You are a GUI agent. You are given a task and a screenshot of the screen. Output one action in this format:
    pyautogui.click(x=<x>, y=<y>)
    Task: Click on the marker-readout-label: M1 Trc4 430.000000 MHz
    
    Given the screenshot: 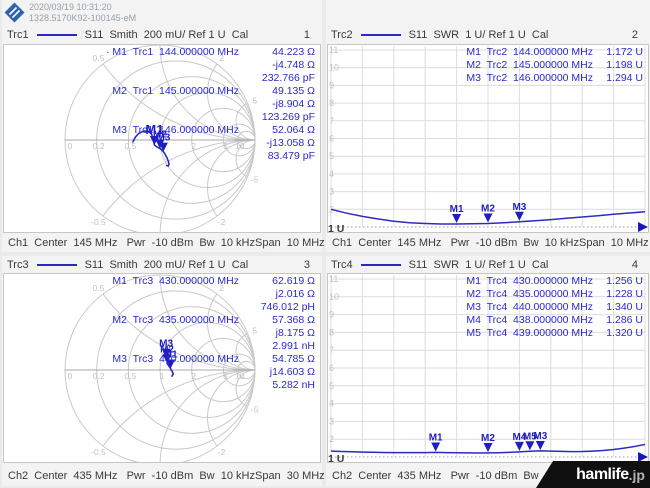 What is the action you would take?
    pyautogui.click(x=529, y=281)
    